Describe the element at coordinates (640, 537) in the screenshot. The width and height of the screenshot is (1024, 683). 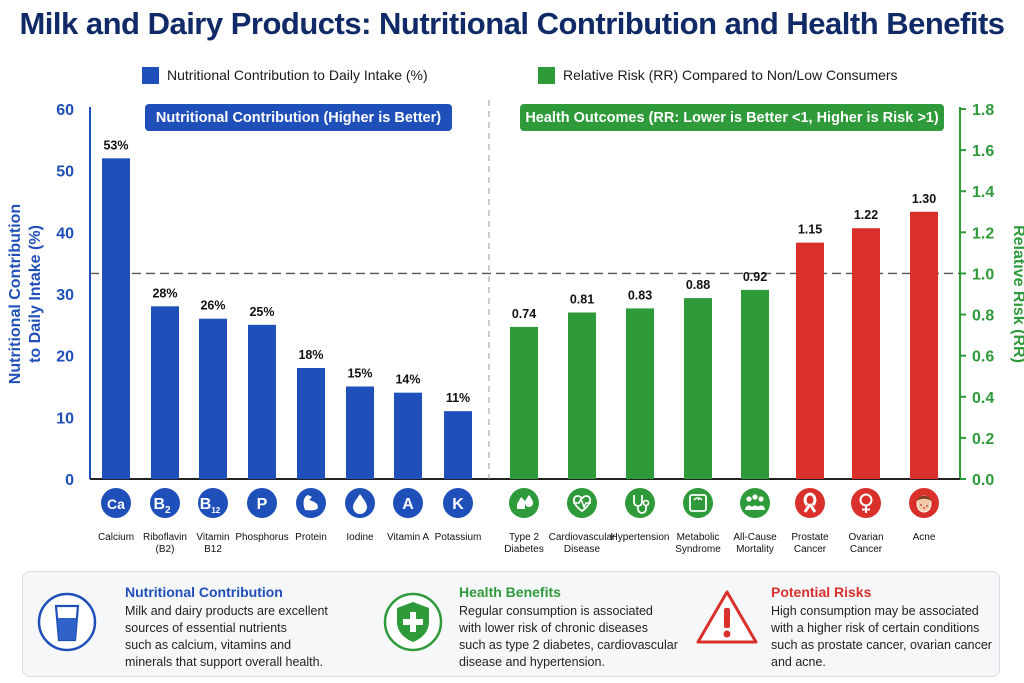
I see `category-label: Hypertension` at that location.